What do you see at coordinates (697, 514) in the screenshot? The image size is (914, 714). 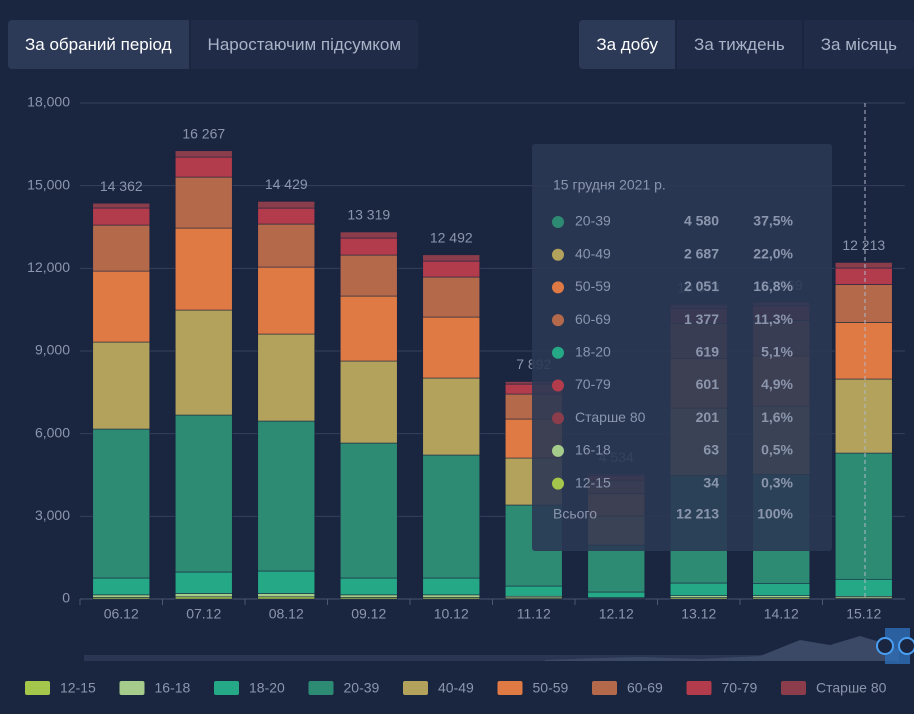 I see `tooltip-total-count: 12 213` at bounding box center [697, 514].